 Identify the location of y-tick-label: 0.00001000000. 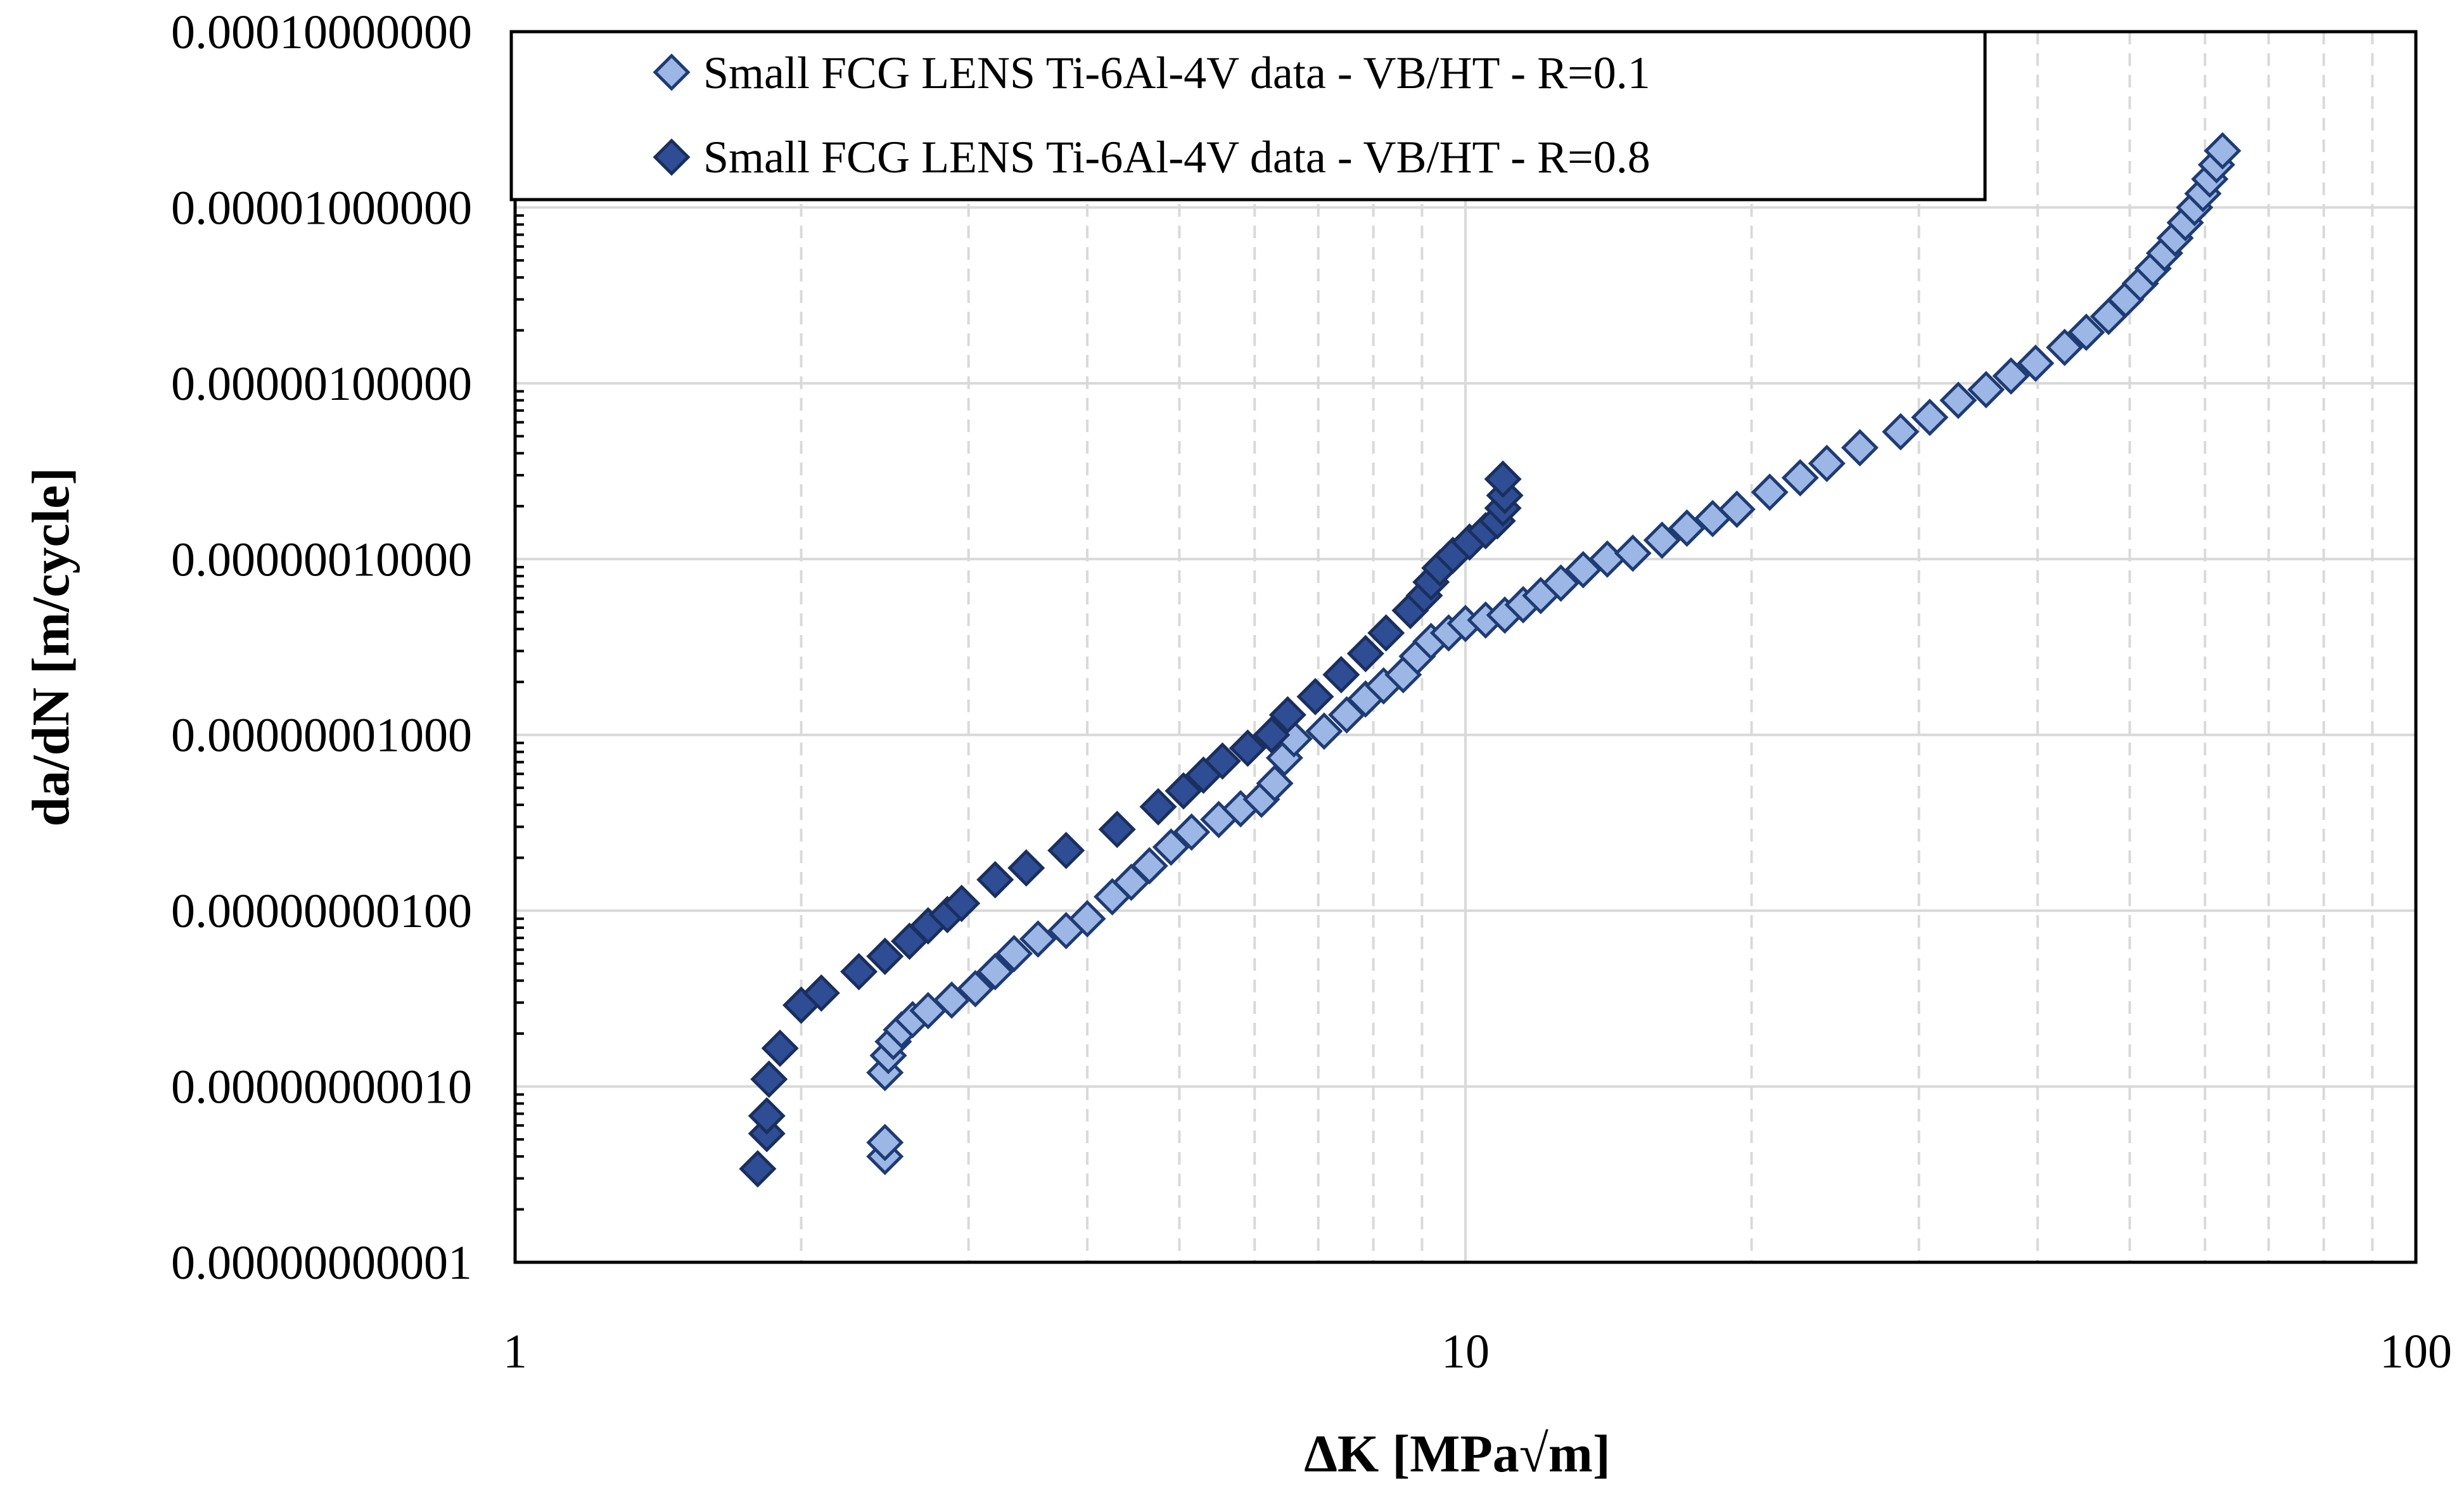
(321, 207).